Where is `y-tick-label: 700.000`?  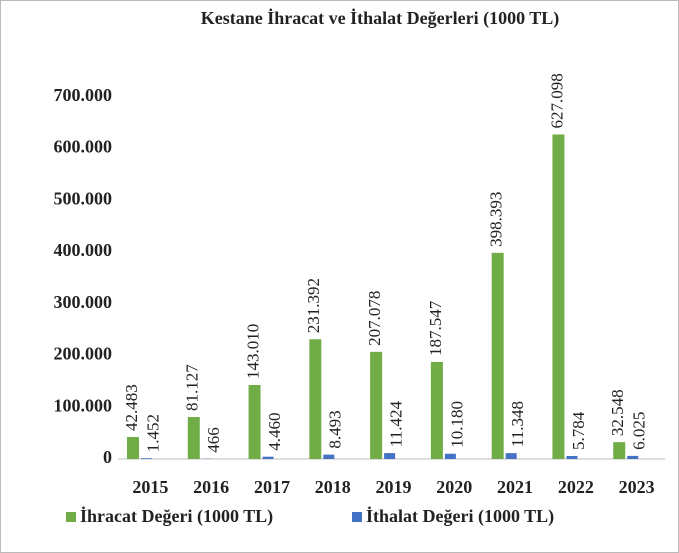 y-tick-label: 700.000 is located at coordinates (83, 95).